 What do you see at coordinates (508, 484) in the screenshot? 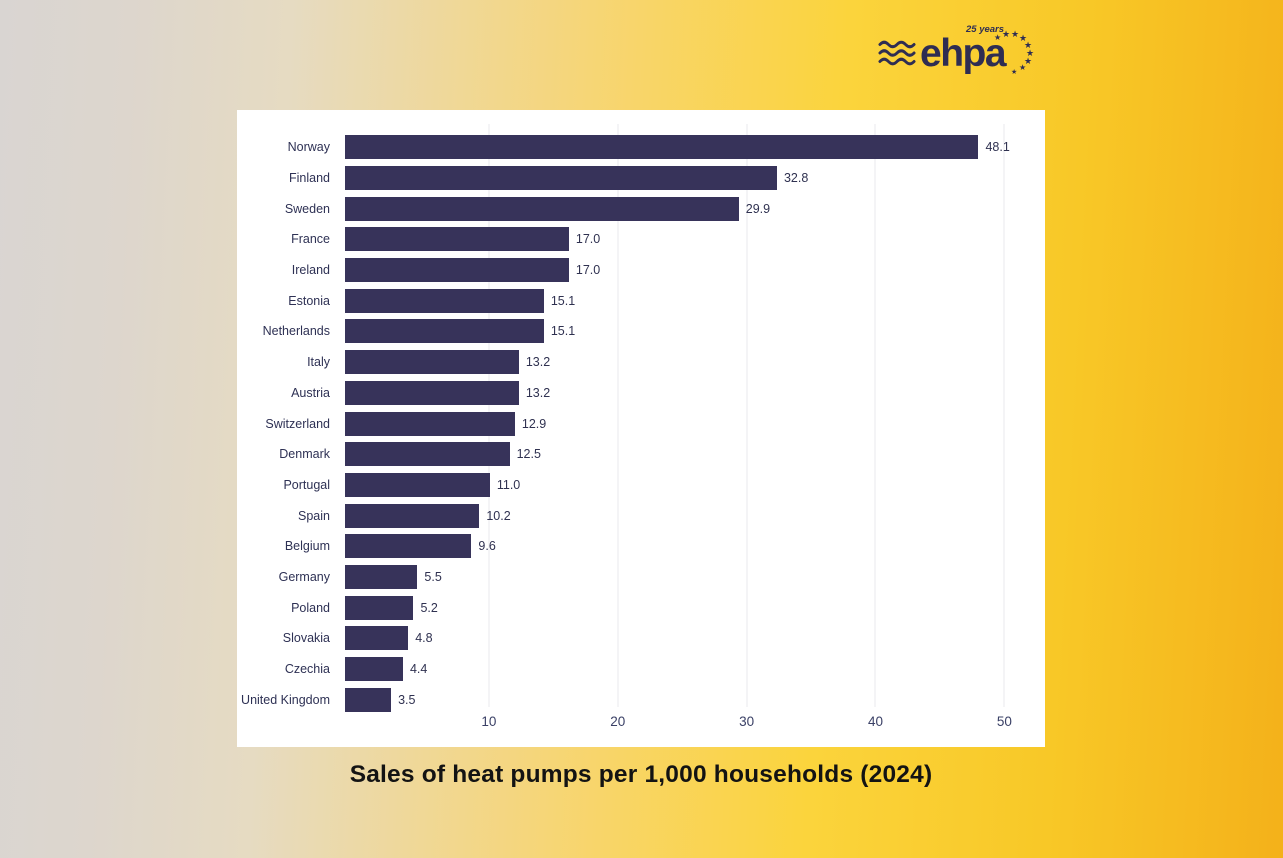
I see `value-label: 11.0` at bounding box center [508, 484].